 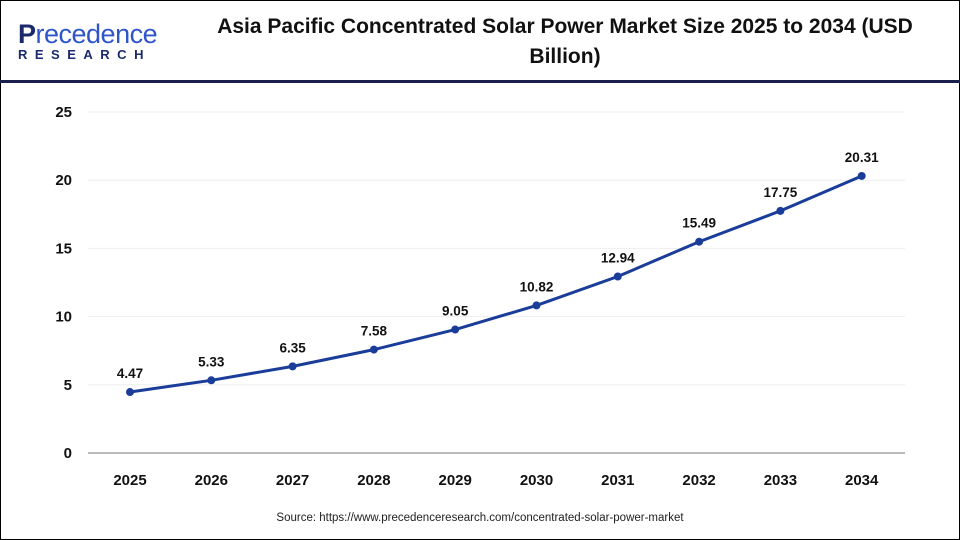 What do you see at coordinates (211, 480) in the screenshot?
I see `x-tick-label: 2026` at bounding box center [211, 480].